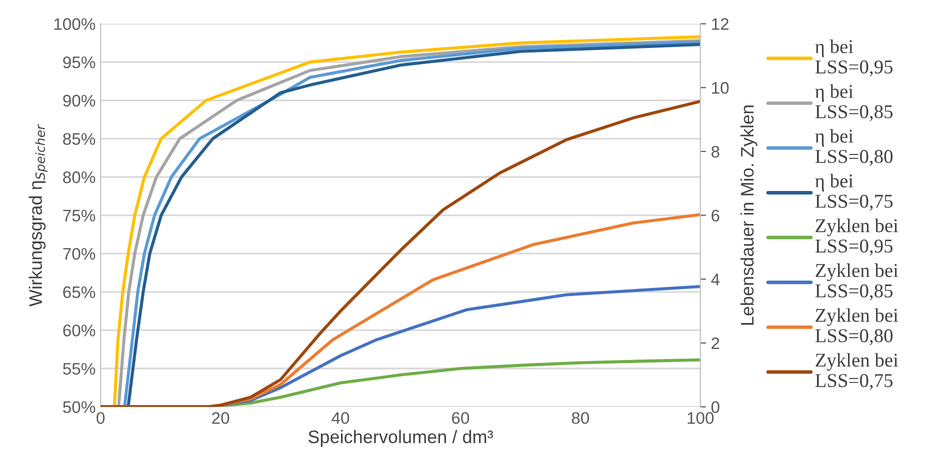 This screenshot has height=466, width=949. What do you see at coordinates (720, 24) in the screenshot?
I see `y2-tick-label: 12` at bounding box center [720, 24].